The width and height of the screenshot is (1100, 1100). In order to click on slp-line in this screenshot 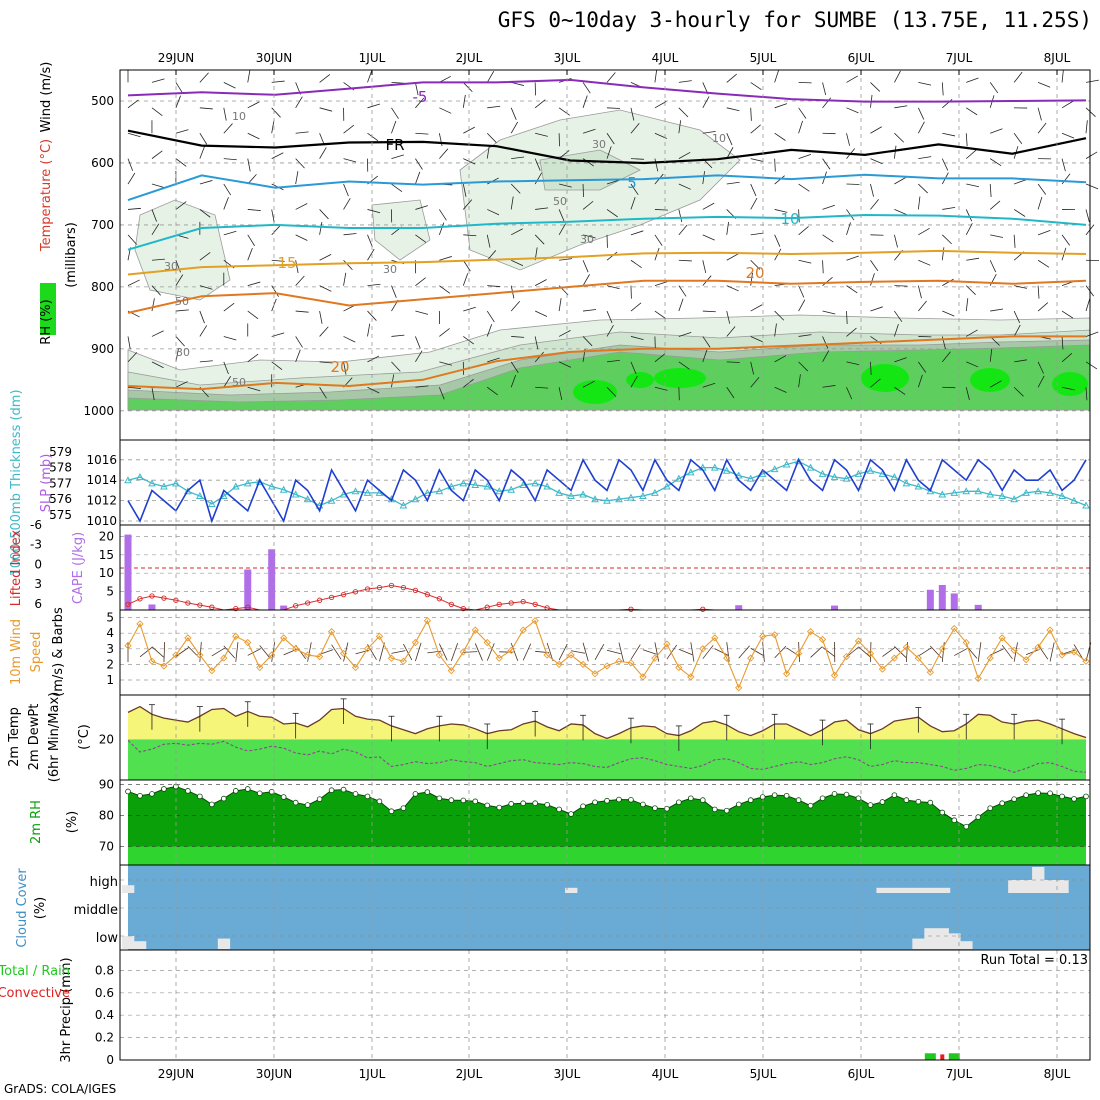, I will do `click(607, 490)`.